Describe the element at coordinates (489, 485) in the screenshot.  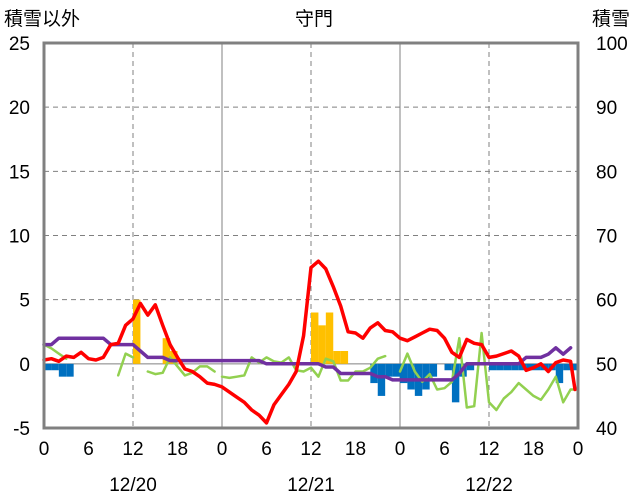
I see `x-date-label: 12/22` at that location.